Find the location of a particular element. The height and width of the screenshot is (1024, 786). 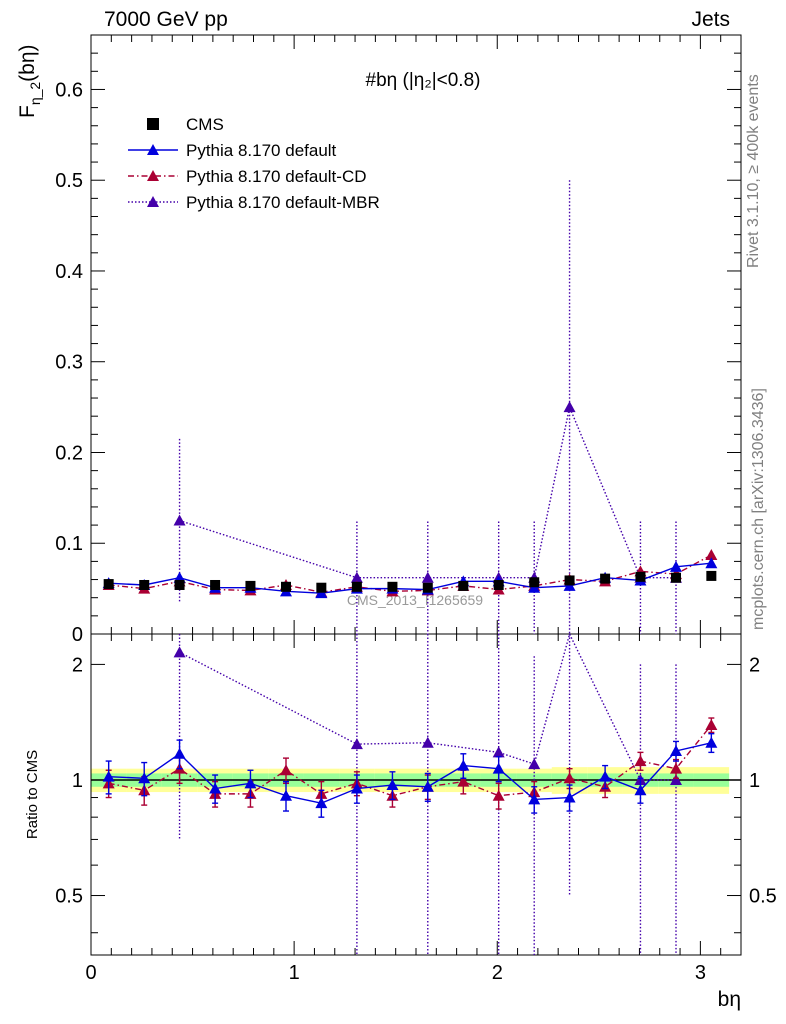

y-tick-label: 0.1 is located at coordinates (69, 544).